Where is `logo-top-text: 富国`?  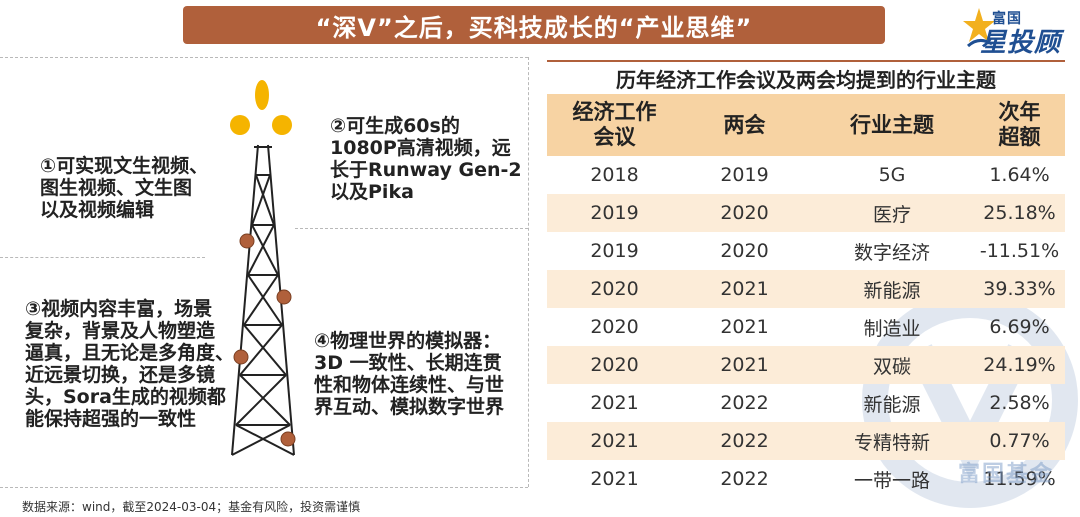 logo-top-text: 富国 is located at coordinates (1007, 19).